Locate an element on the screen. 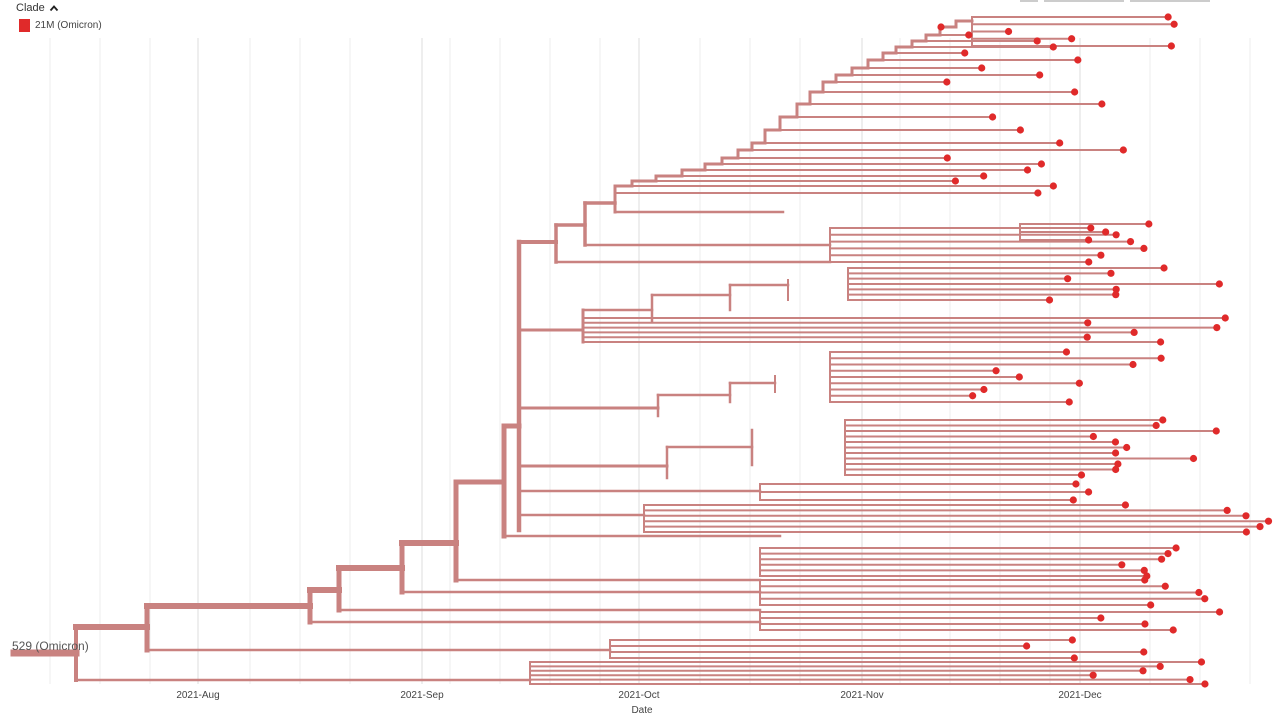  x-tick-dec: 2021-Dec is located at coordinates (1080, 695).